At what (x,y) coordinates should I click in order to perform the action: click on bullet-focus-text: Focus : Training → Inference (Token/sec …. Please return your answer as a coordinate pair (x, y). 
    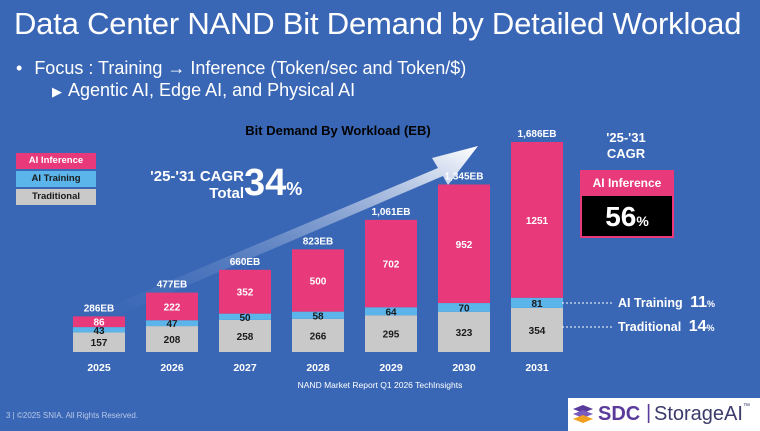
    Looking at the image, I should click on (250, 68).